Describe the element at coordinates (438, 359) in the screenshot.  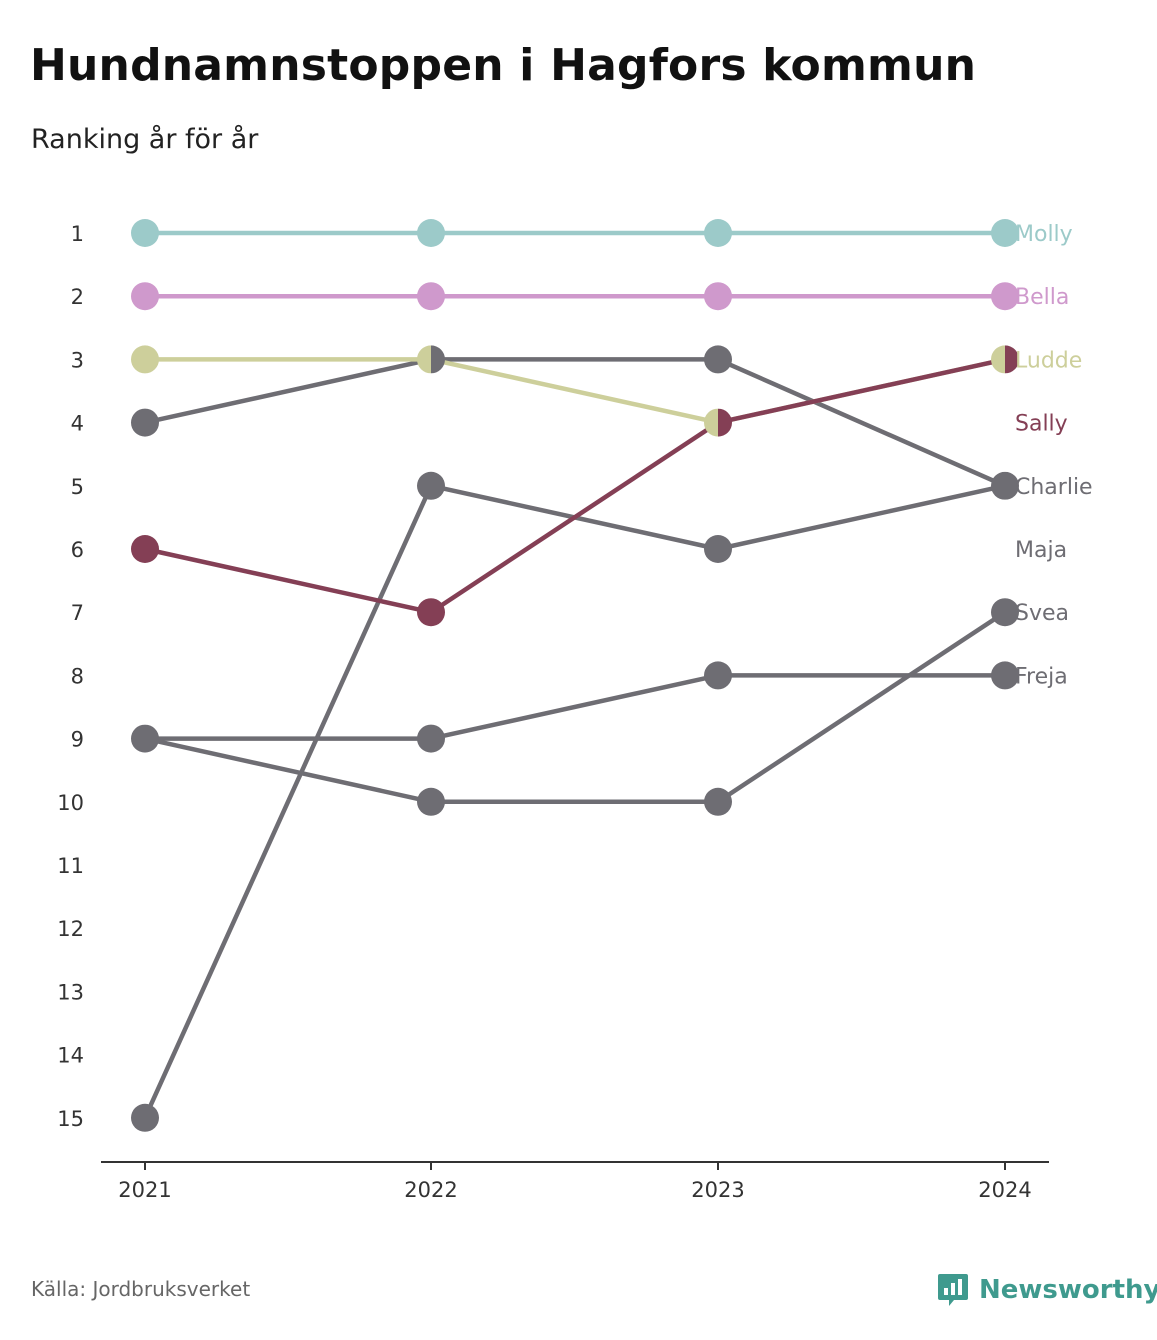
I see `point-charlie-2022` at that location.